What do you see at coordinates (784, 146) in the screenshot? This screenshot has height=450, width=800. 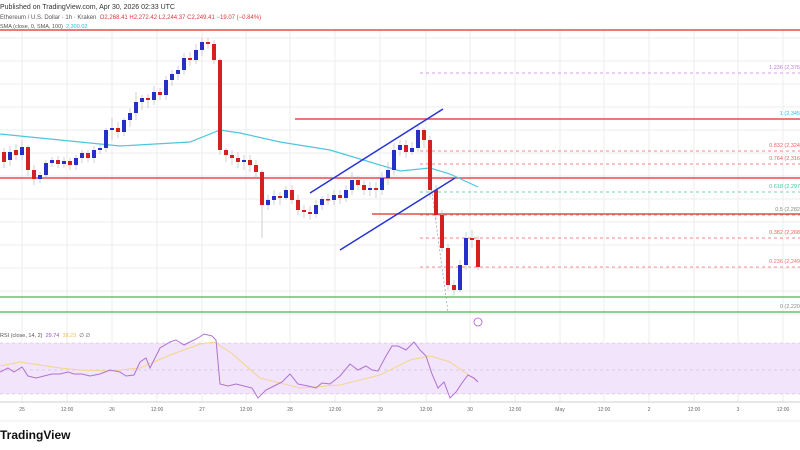 I see `fib-label: 0.832 (2,324` at bounding box center [784, 146].